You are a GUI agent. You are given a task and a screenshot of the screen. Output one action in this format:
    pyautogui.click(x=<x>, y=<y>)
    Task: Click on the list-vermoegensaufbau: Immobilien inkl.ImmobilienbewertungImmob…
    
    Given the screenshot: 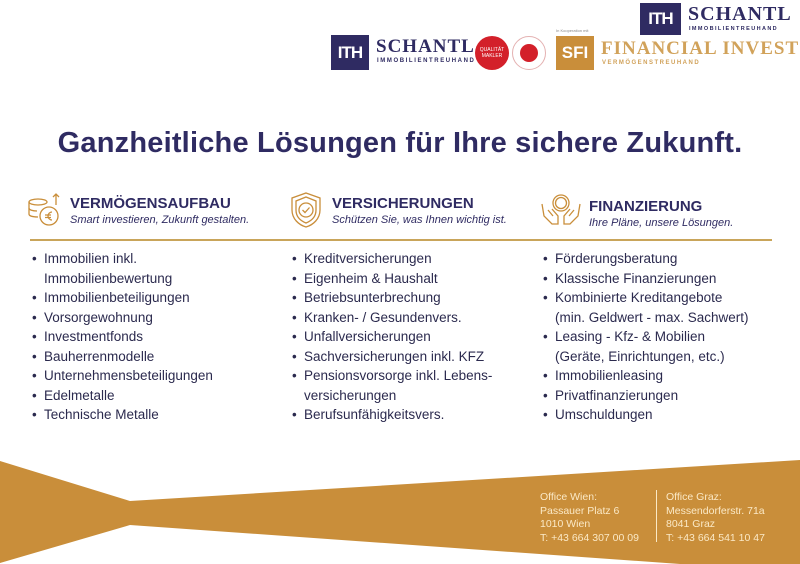 What is the action you would take?
    pyautogui.click(x=122, y=337)
    